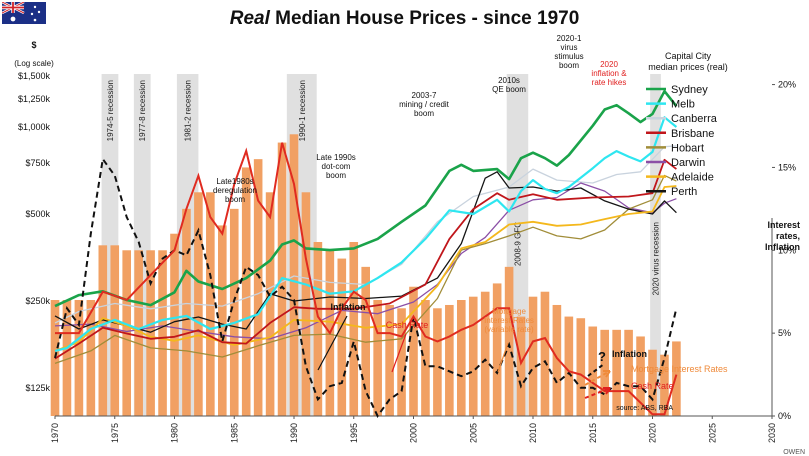  What do you see at coordinates (235, 199) in the screenshot?
I see `annotation-late1980s: boom` at bounding box center [235, 199].